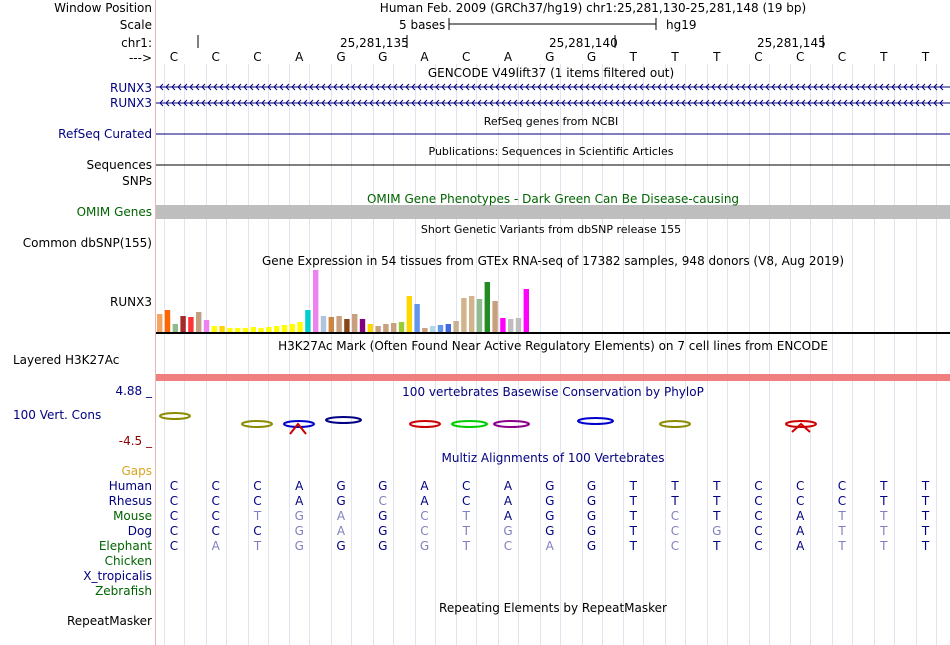 Image resolution: width=950 pixels, height=645 pixels. What do you see at coordinates (551, 103) in the screenshot?
I see `runx3-gene-b-chevrons` at bounding box center [551, 103].